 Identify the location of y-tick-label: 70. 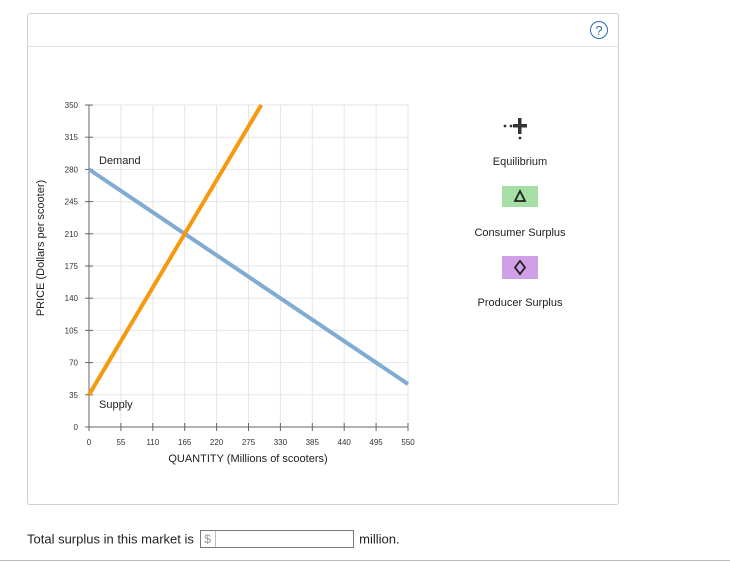
(73, 363).